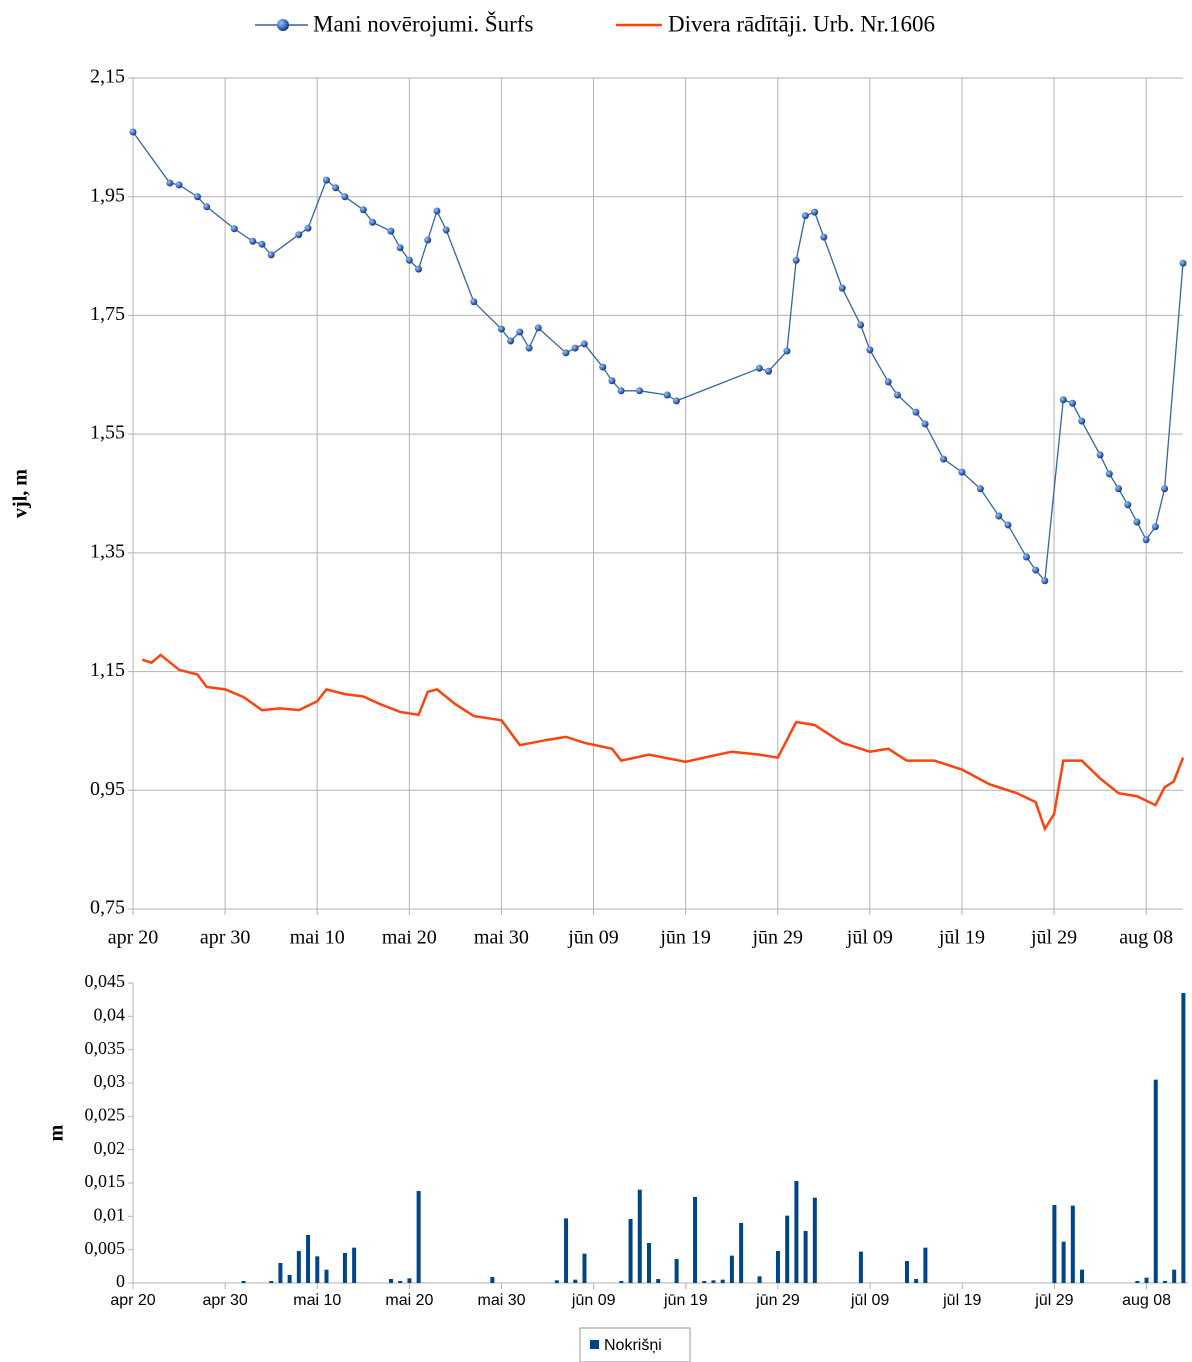  What do you see at coordinates (120, 1281) in the screenshot?
I see `y-tick-label: 0` at bounding box center [120, 1281].